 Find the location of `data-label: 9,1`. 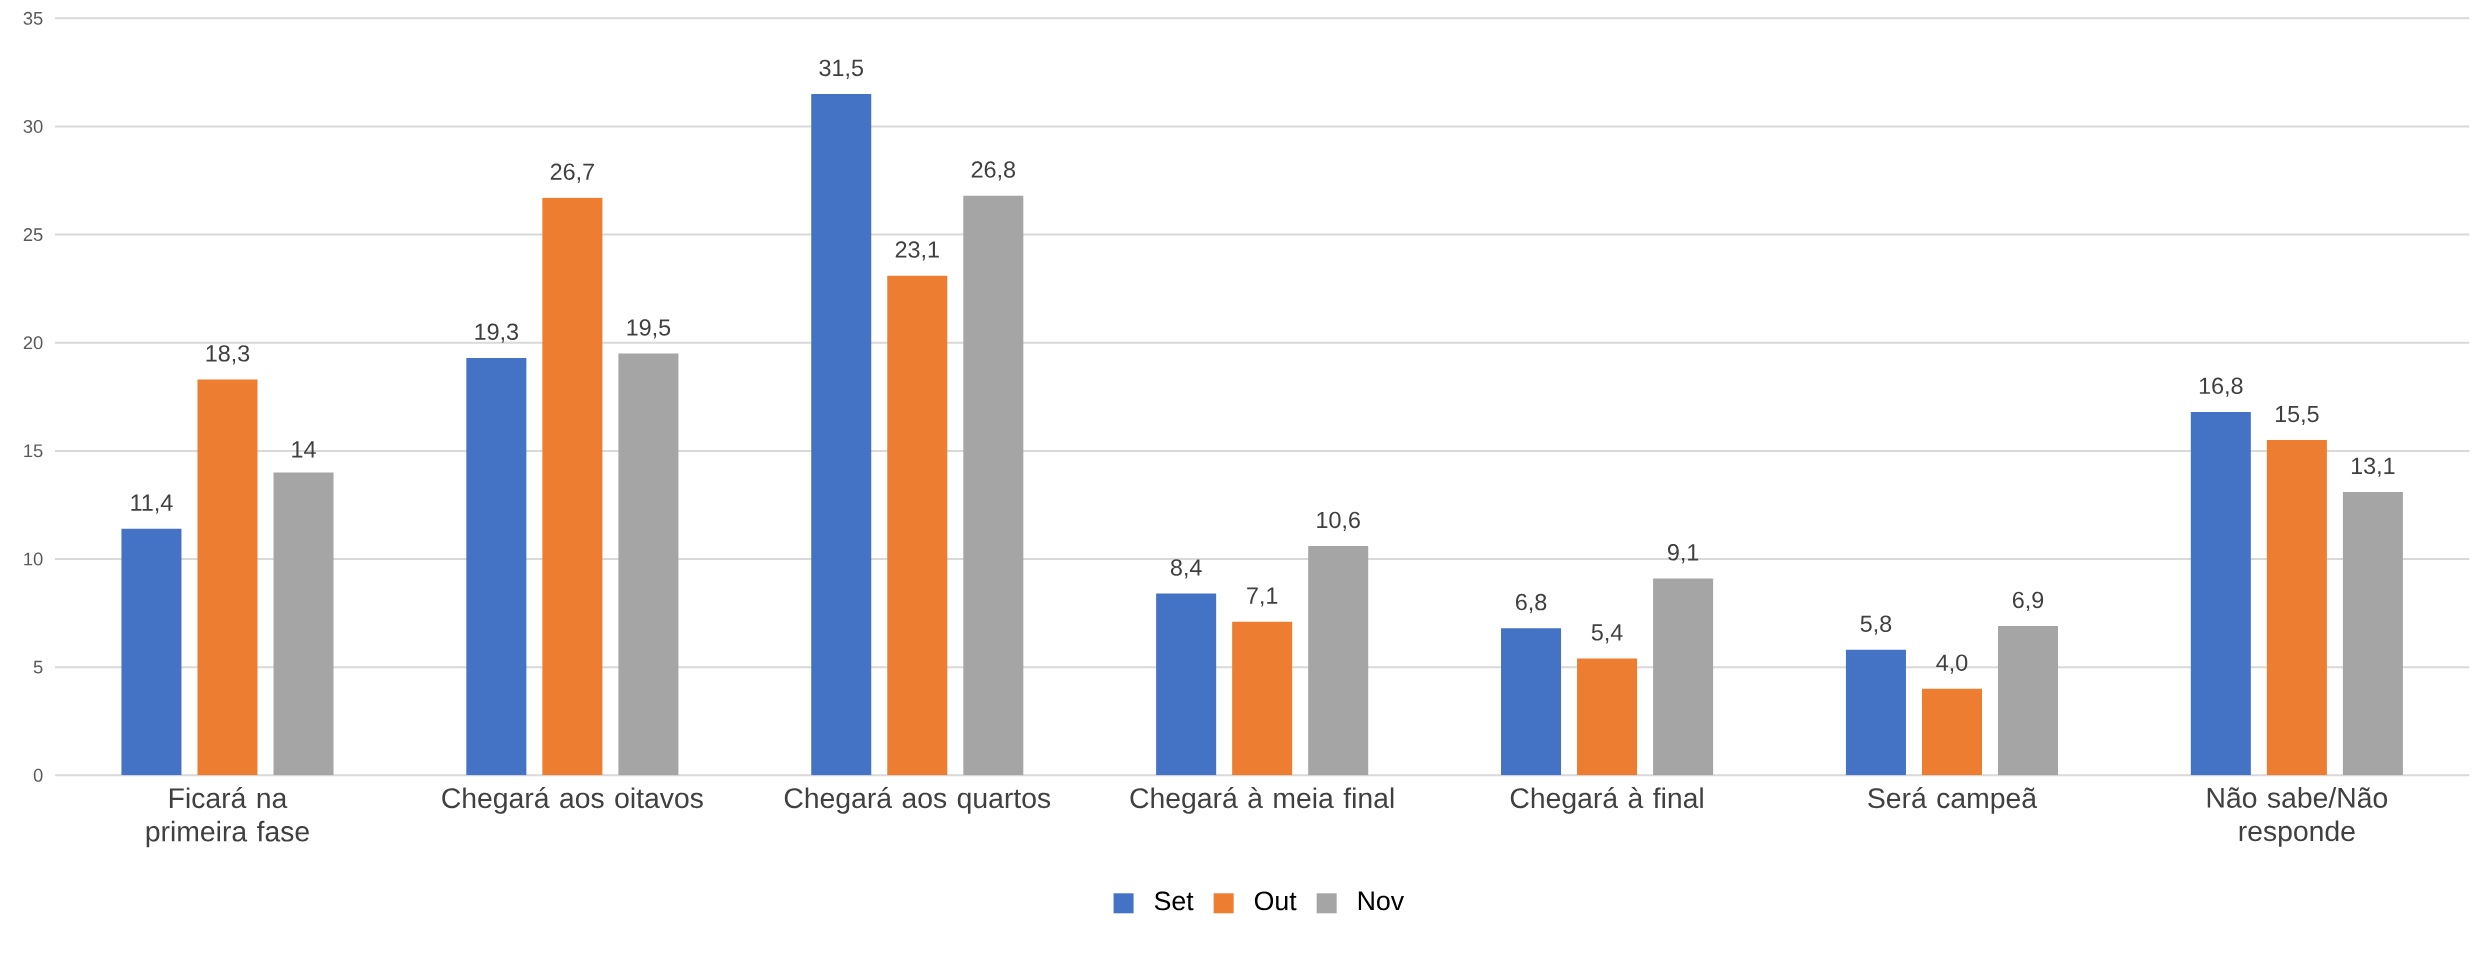

data-label: 9,1 is located at coordinates (1683, 554).